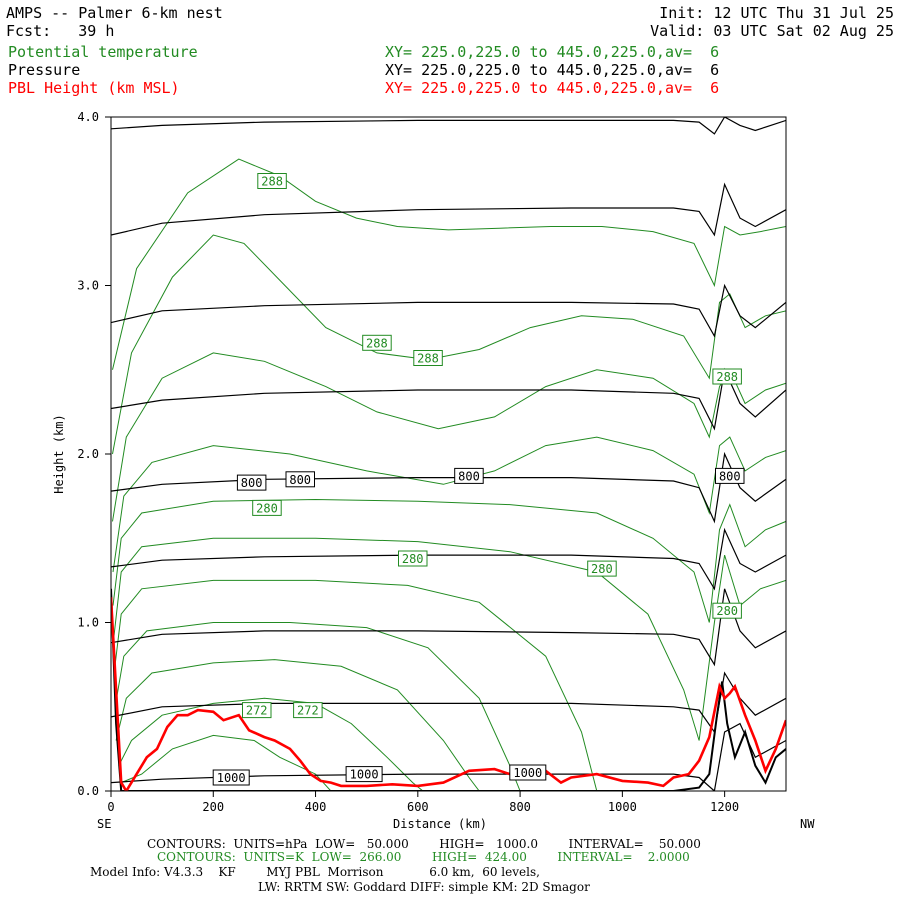  I want to click on field-pressure-xy: XY= 225.0,225.0 to 445.0,225.0,av= 6, so click(552, 70).